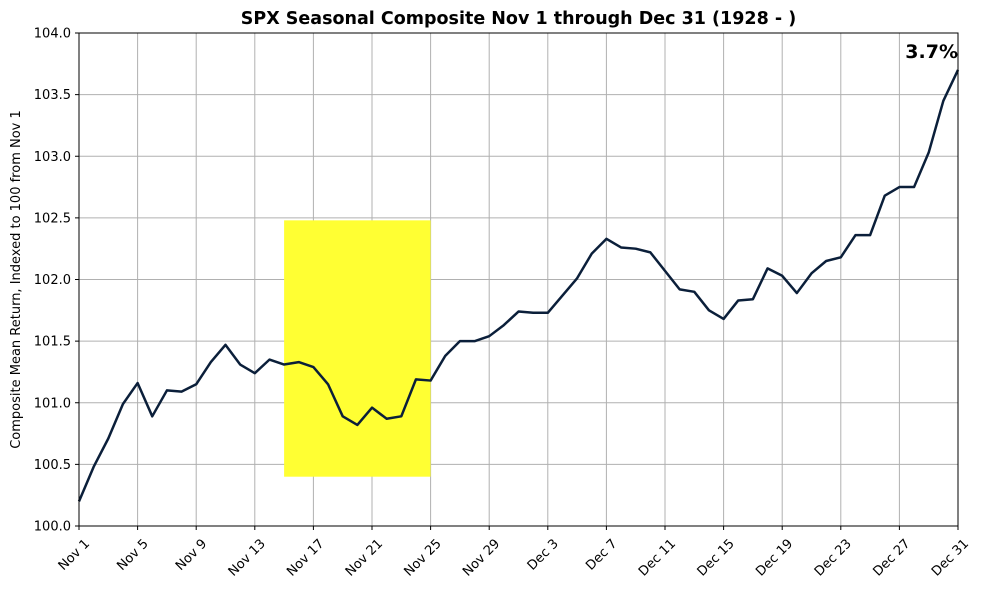  What do you see at coordinates (543, 554) in the screenshot?
I see `x-tick-label: Dec 3` at bounding box center [543, 554].